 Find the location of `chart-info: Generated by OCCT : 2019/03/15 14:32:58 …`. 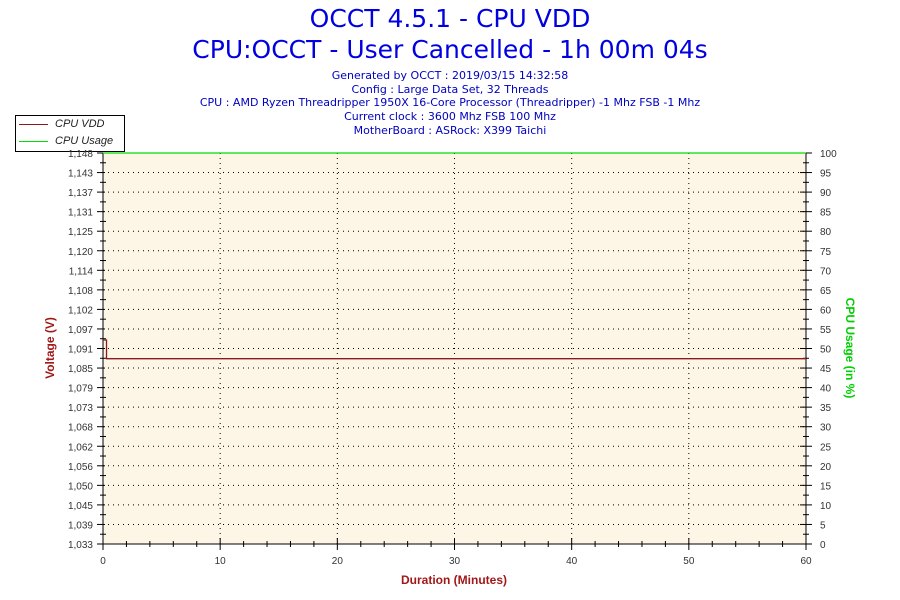

chart-info: Generated by OCCT : 2019/03/15 14:32:58 … is located at coordinates (450, 103).